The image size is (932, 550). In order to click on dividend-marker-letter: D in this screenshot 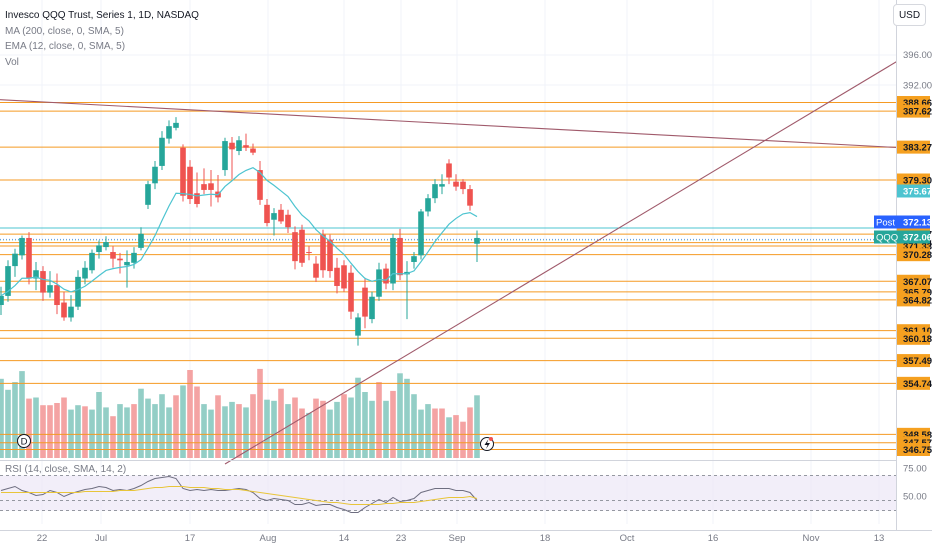, I will do `click(24, 442)`.